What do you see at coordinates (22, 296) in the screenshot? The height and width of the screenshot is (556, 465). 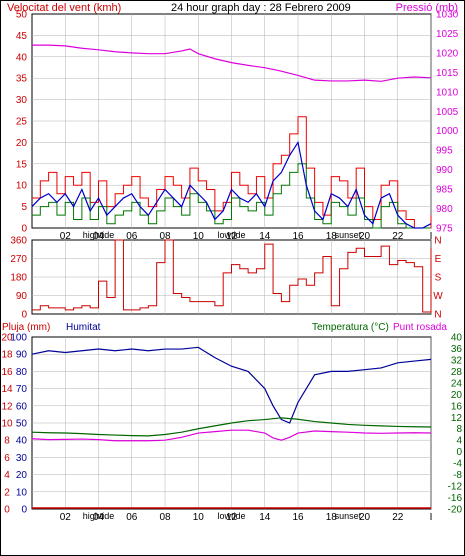 I see `y-tick-direction: 90` at bounding box center [22, 296].